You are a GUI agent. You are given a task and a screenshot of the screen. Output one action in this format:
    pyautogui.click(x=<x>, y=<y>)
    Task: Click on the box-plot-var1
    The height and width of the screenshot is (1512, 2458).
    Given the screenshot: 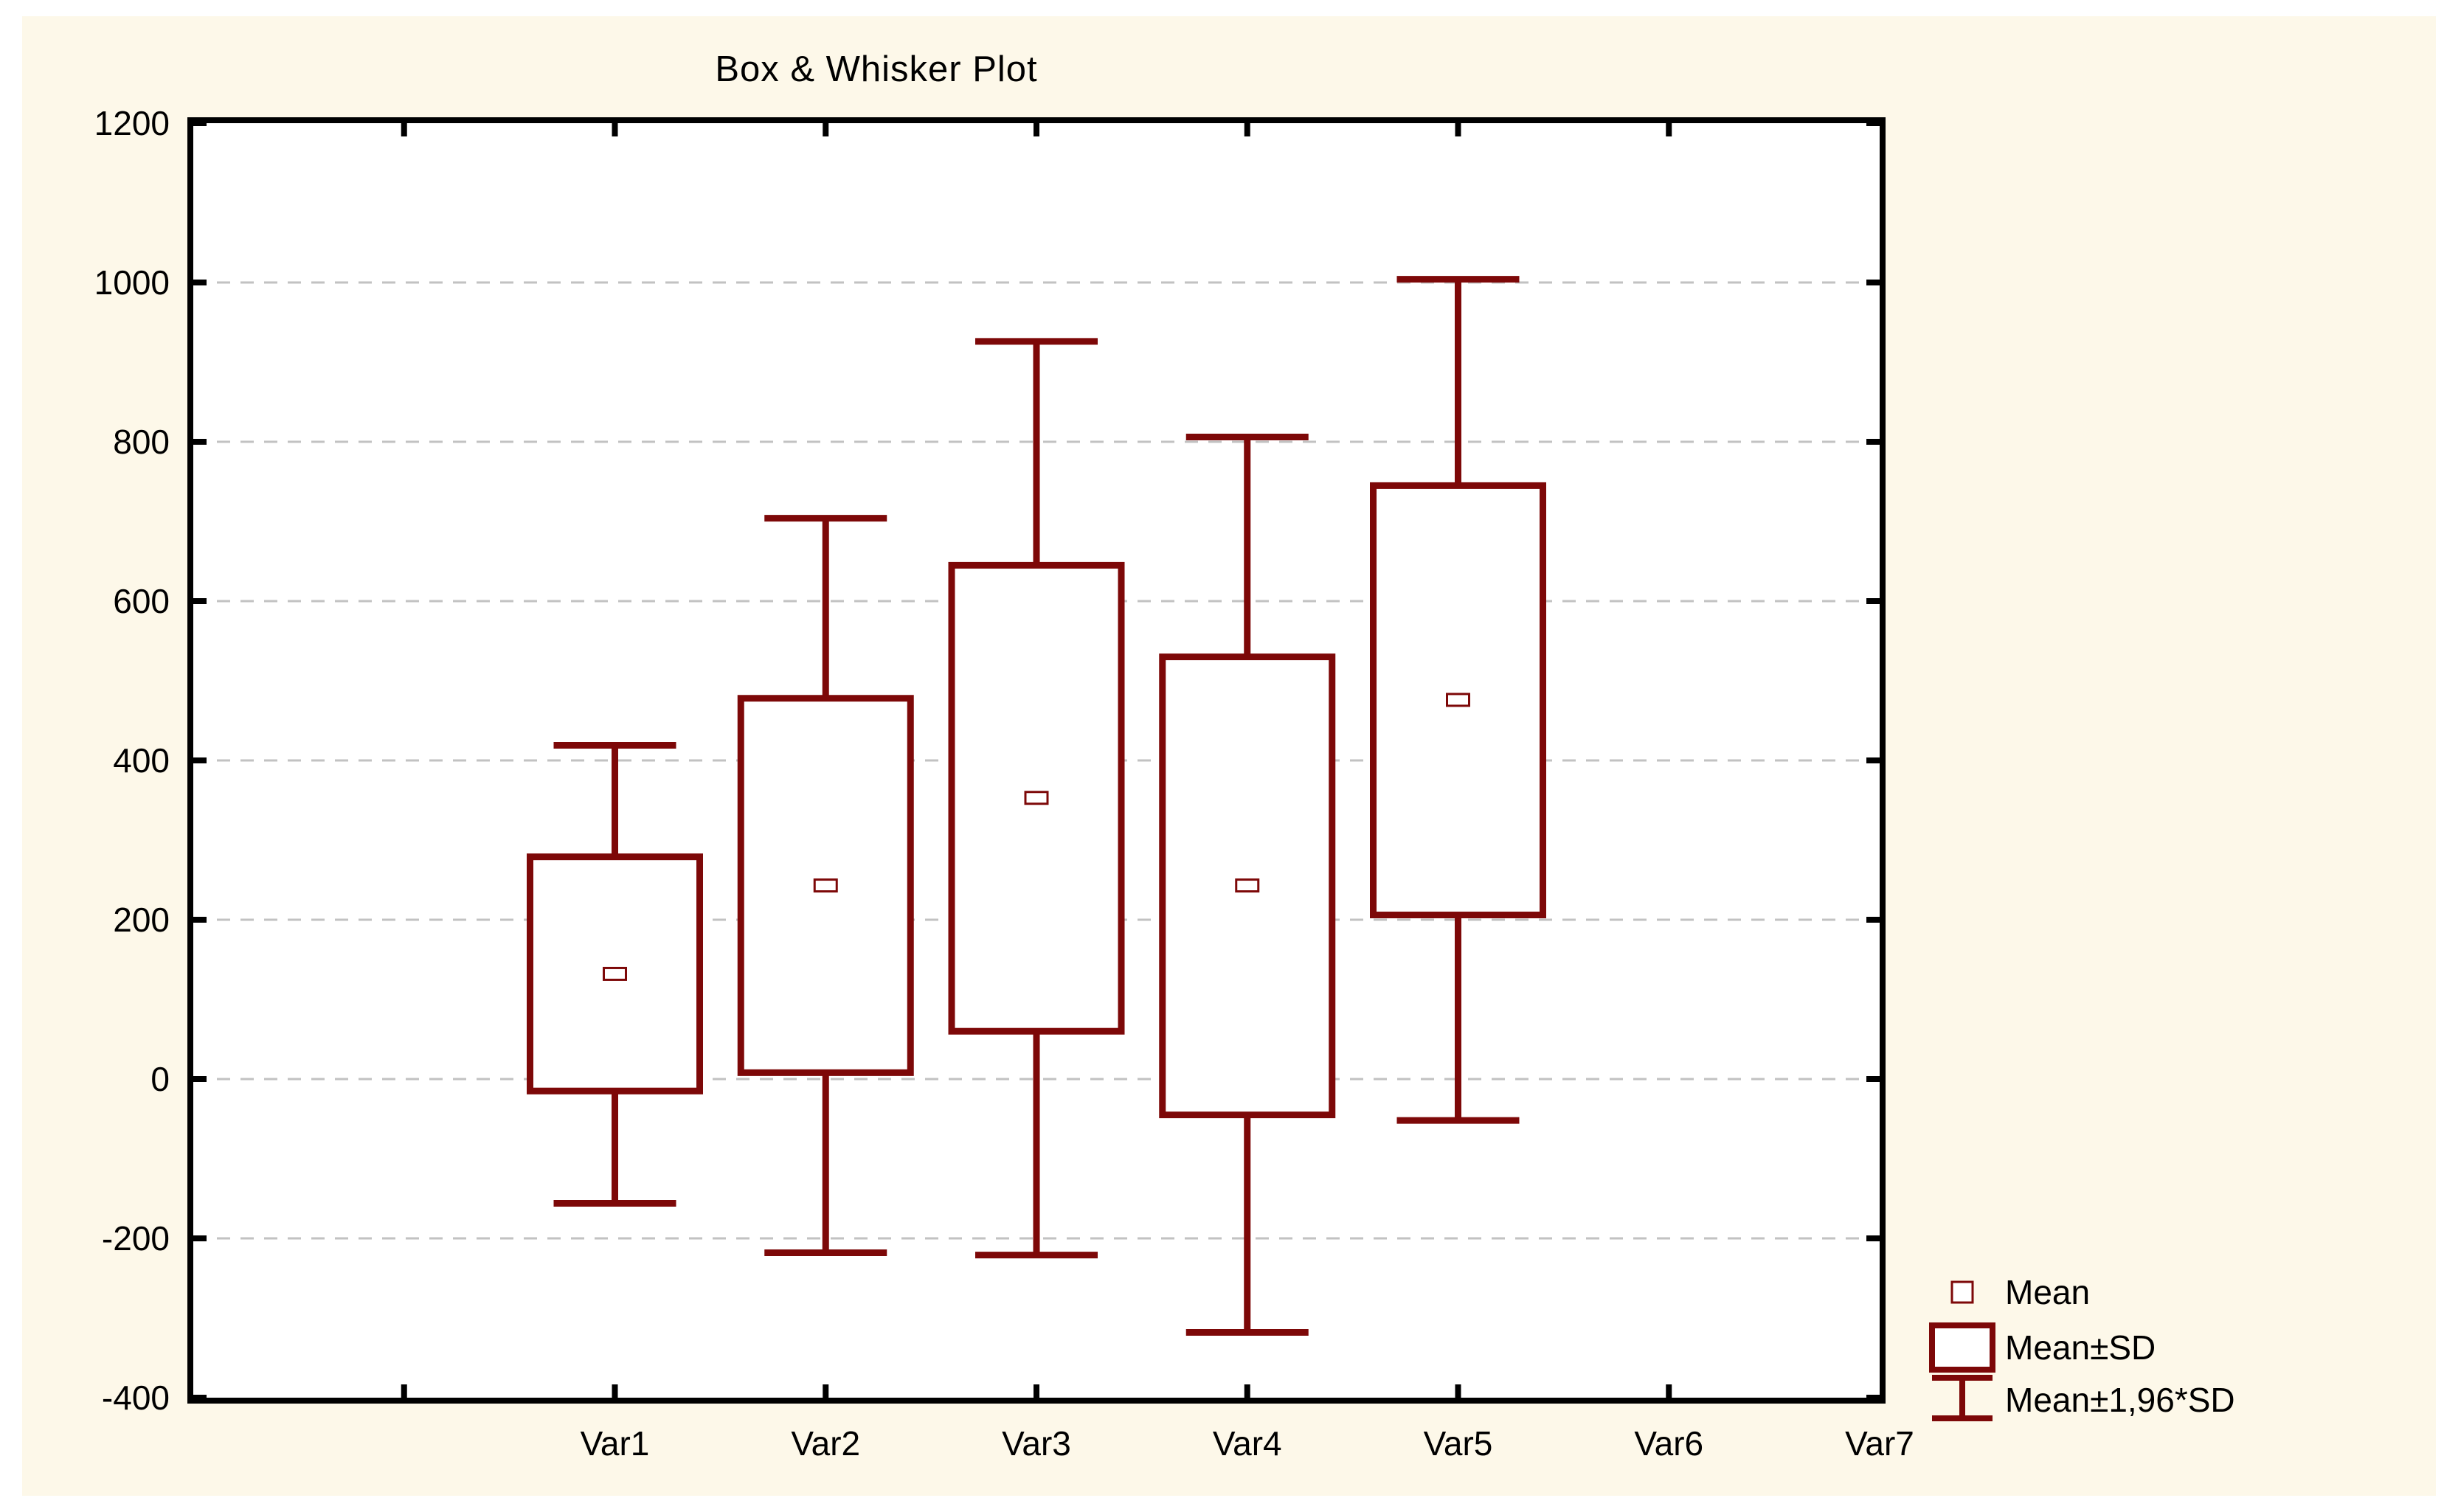 What is the action you would take?
    pyautogui.click(x=615, y=974)
    